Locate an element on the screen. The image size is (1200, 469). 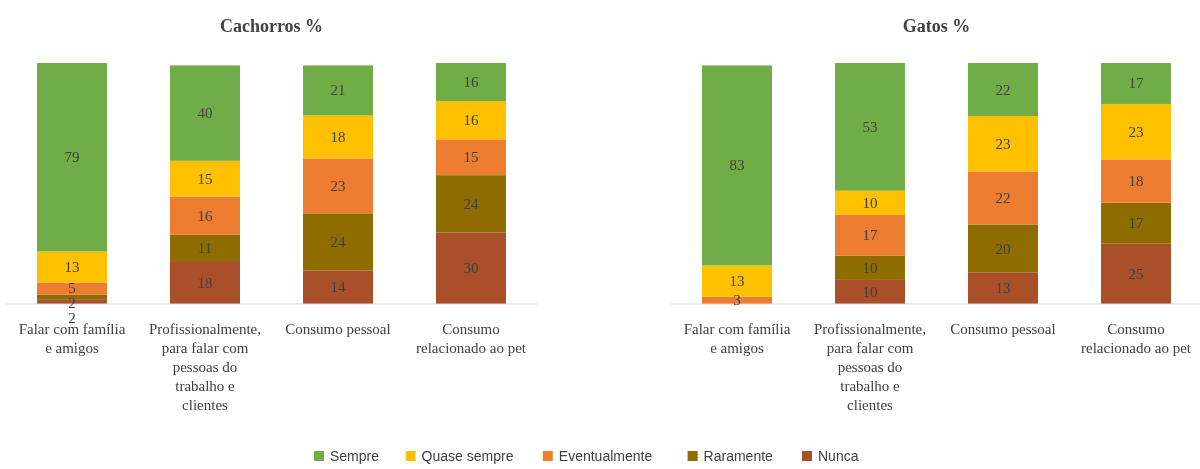
data-label: 30 is located at coordinates (471, 268).